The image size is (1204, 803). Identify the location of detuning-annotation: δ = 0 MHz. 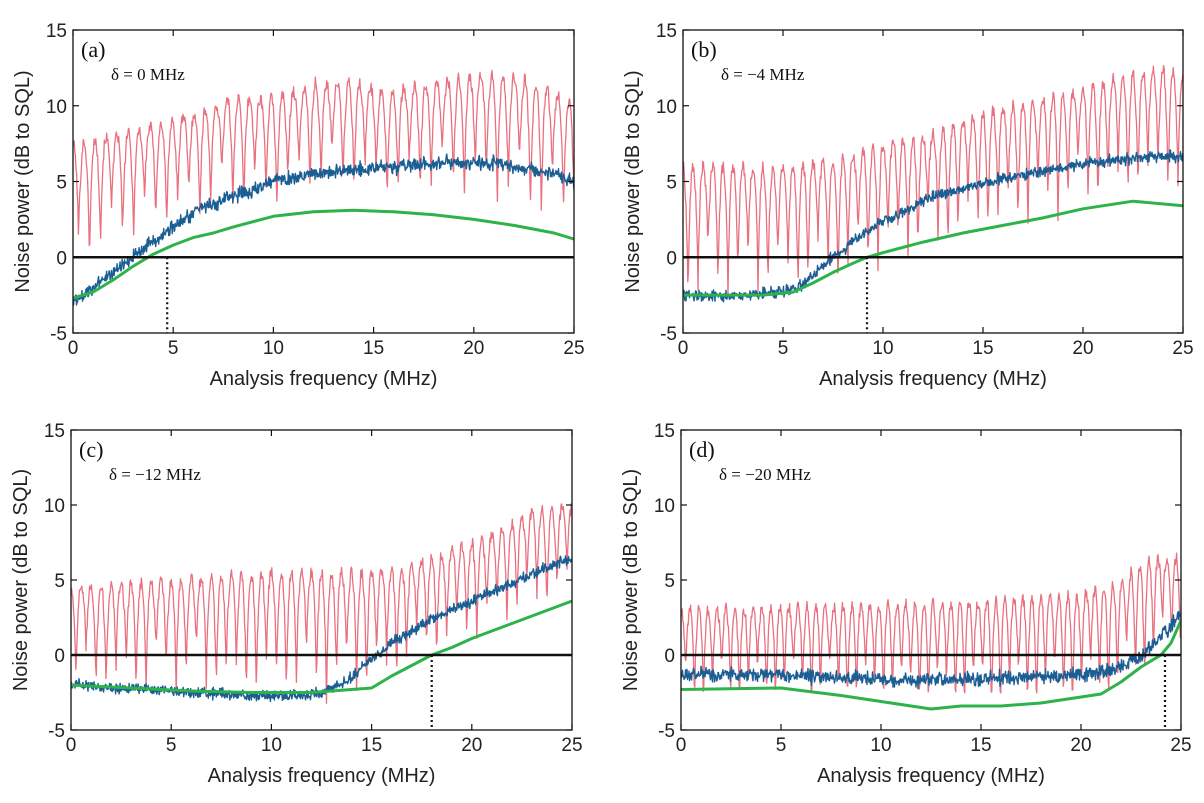
(148, 74).